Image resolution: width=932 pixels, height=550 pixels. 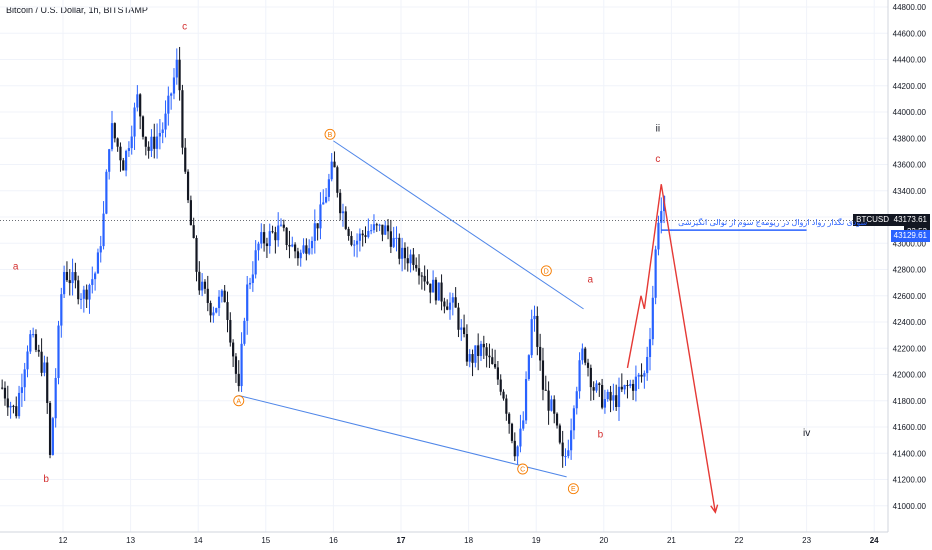 What do you see at coordinates (671, 540) in the screenshot?
I see `x-tick-label: 21` at bounding box center [671, 540].